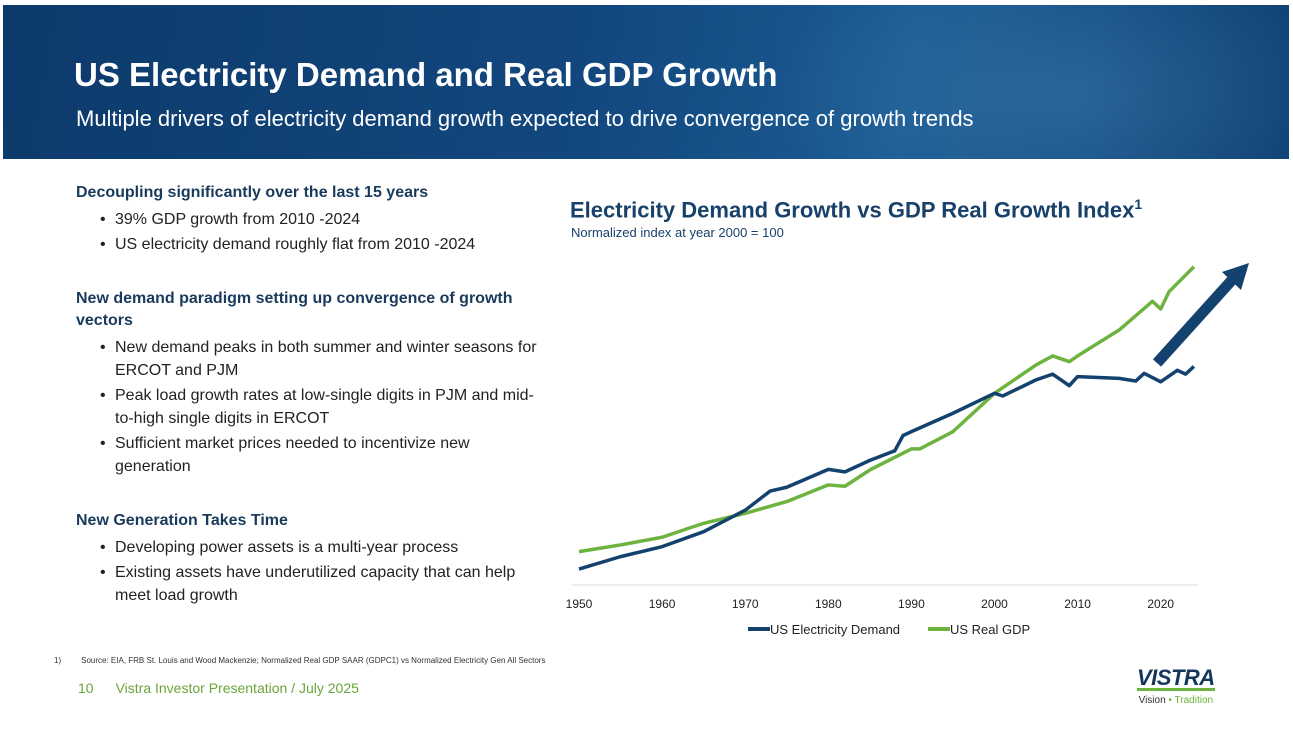 This screenshot has height=751, width=1293. What do you see at coordinates (994, 604) in the screenshot?
I see `x-tick-label: 2000` at bounding box center [994, 604].